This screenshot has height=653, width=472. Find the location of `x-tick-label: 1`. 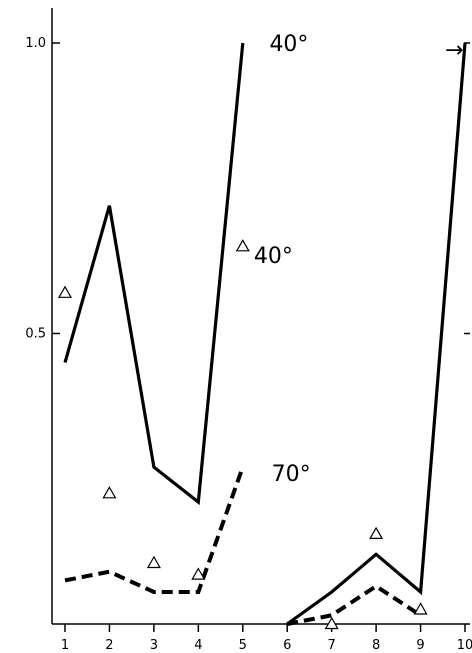

x-tick-label: 1 is located at coordinates (65, 645).